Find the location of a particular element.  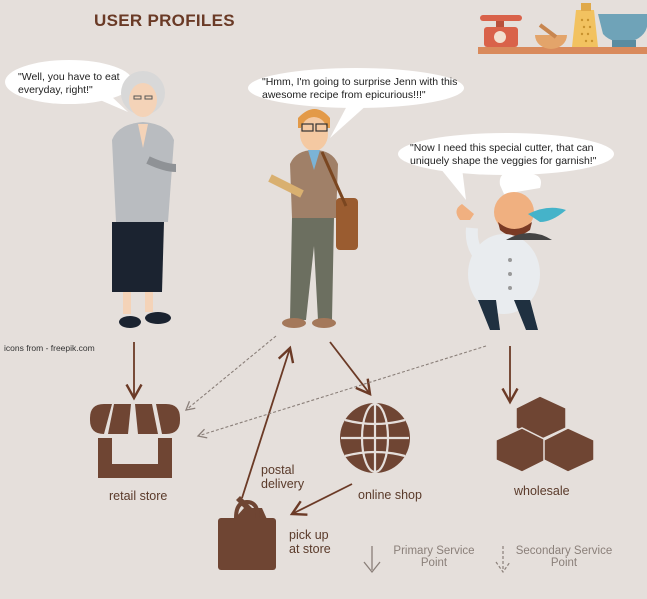

arrow-young-to-online is located at coordinates (350, 368).